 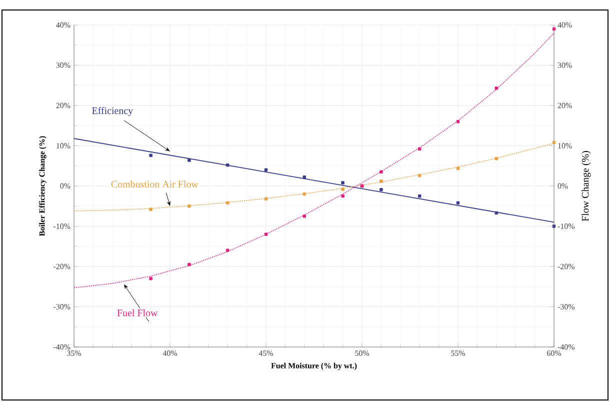 I want to click on text: Fuel Flow, so click(x=137, y=312).